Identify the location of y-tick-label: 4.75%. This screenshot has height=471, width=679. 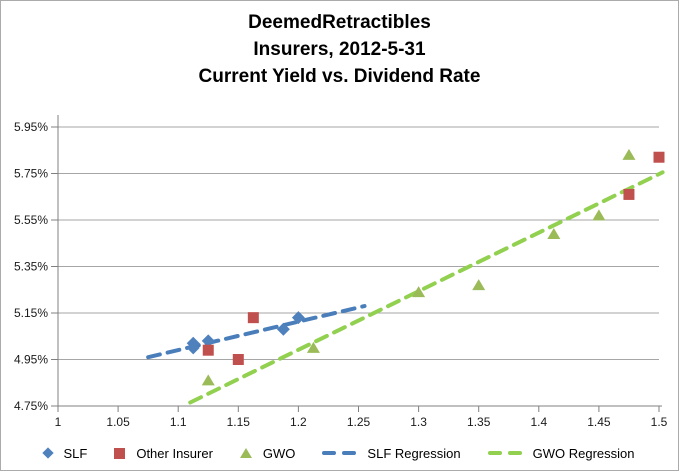
(31, 406).